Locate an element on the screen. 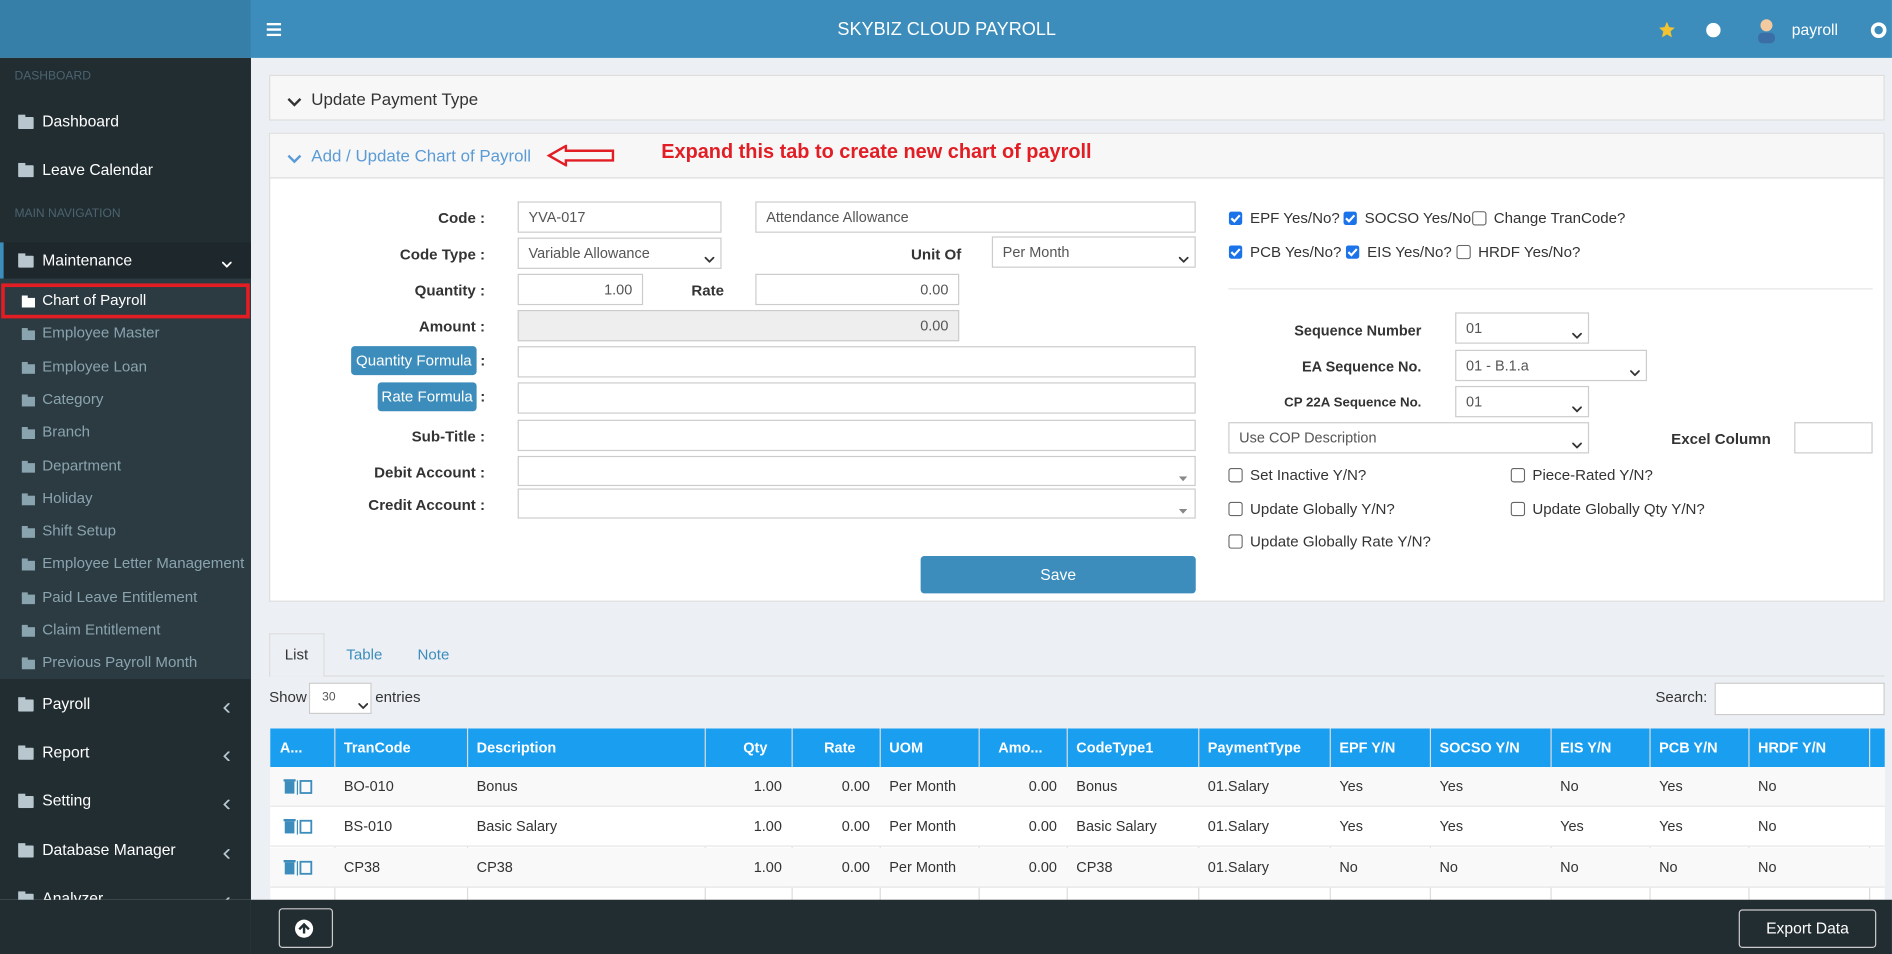  checkbox-label: Set Inactive Y/N? is located at coordinates (1308, 475).